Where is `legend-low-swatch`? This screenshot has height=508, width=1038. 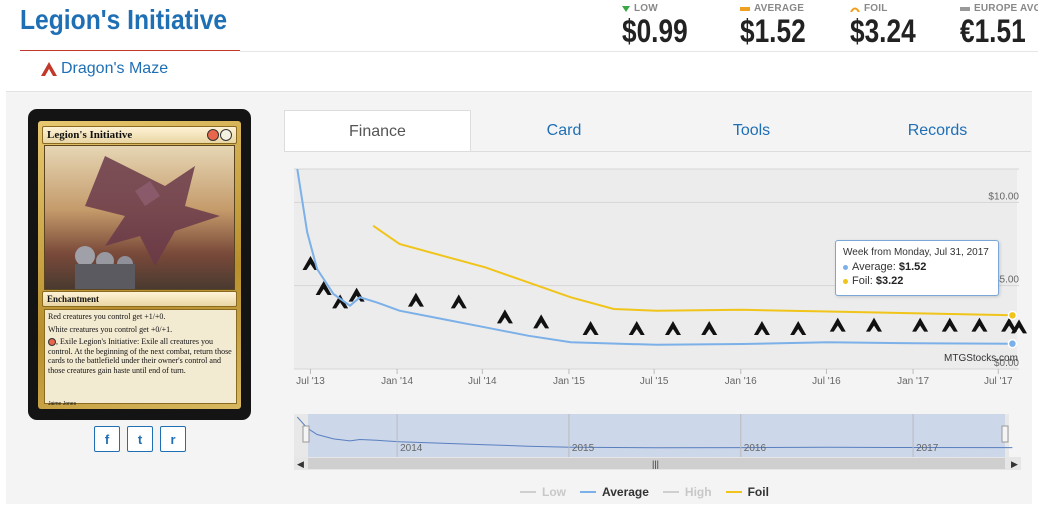
legend-low-swatch is located at coordinates (528, 492).